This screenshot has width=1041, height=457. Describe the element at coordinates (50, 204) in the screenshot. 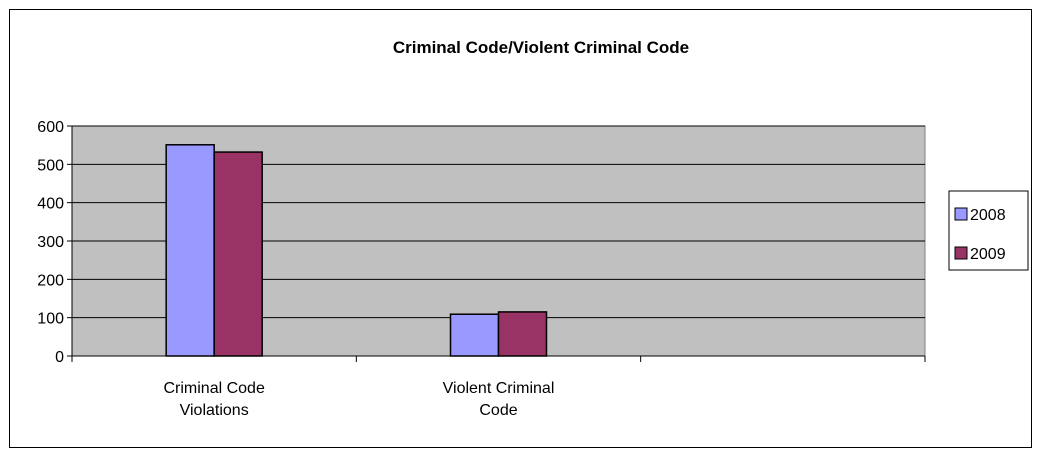

I see `y-tick-label: 400` at that location.